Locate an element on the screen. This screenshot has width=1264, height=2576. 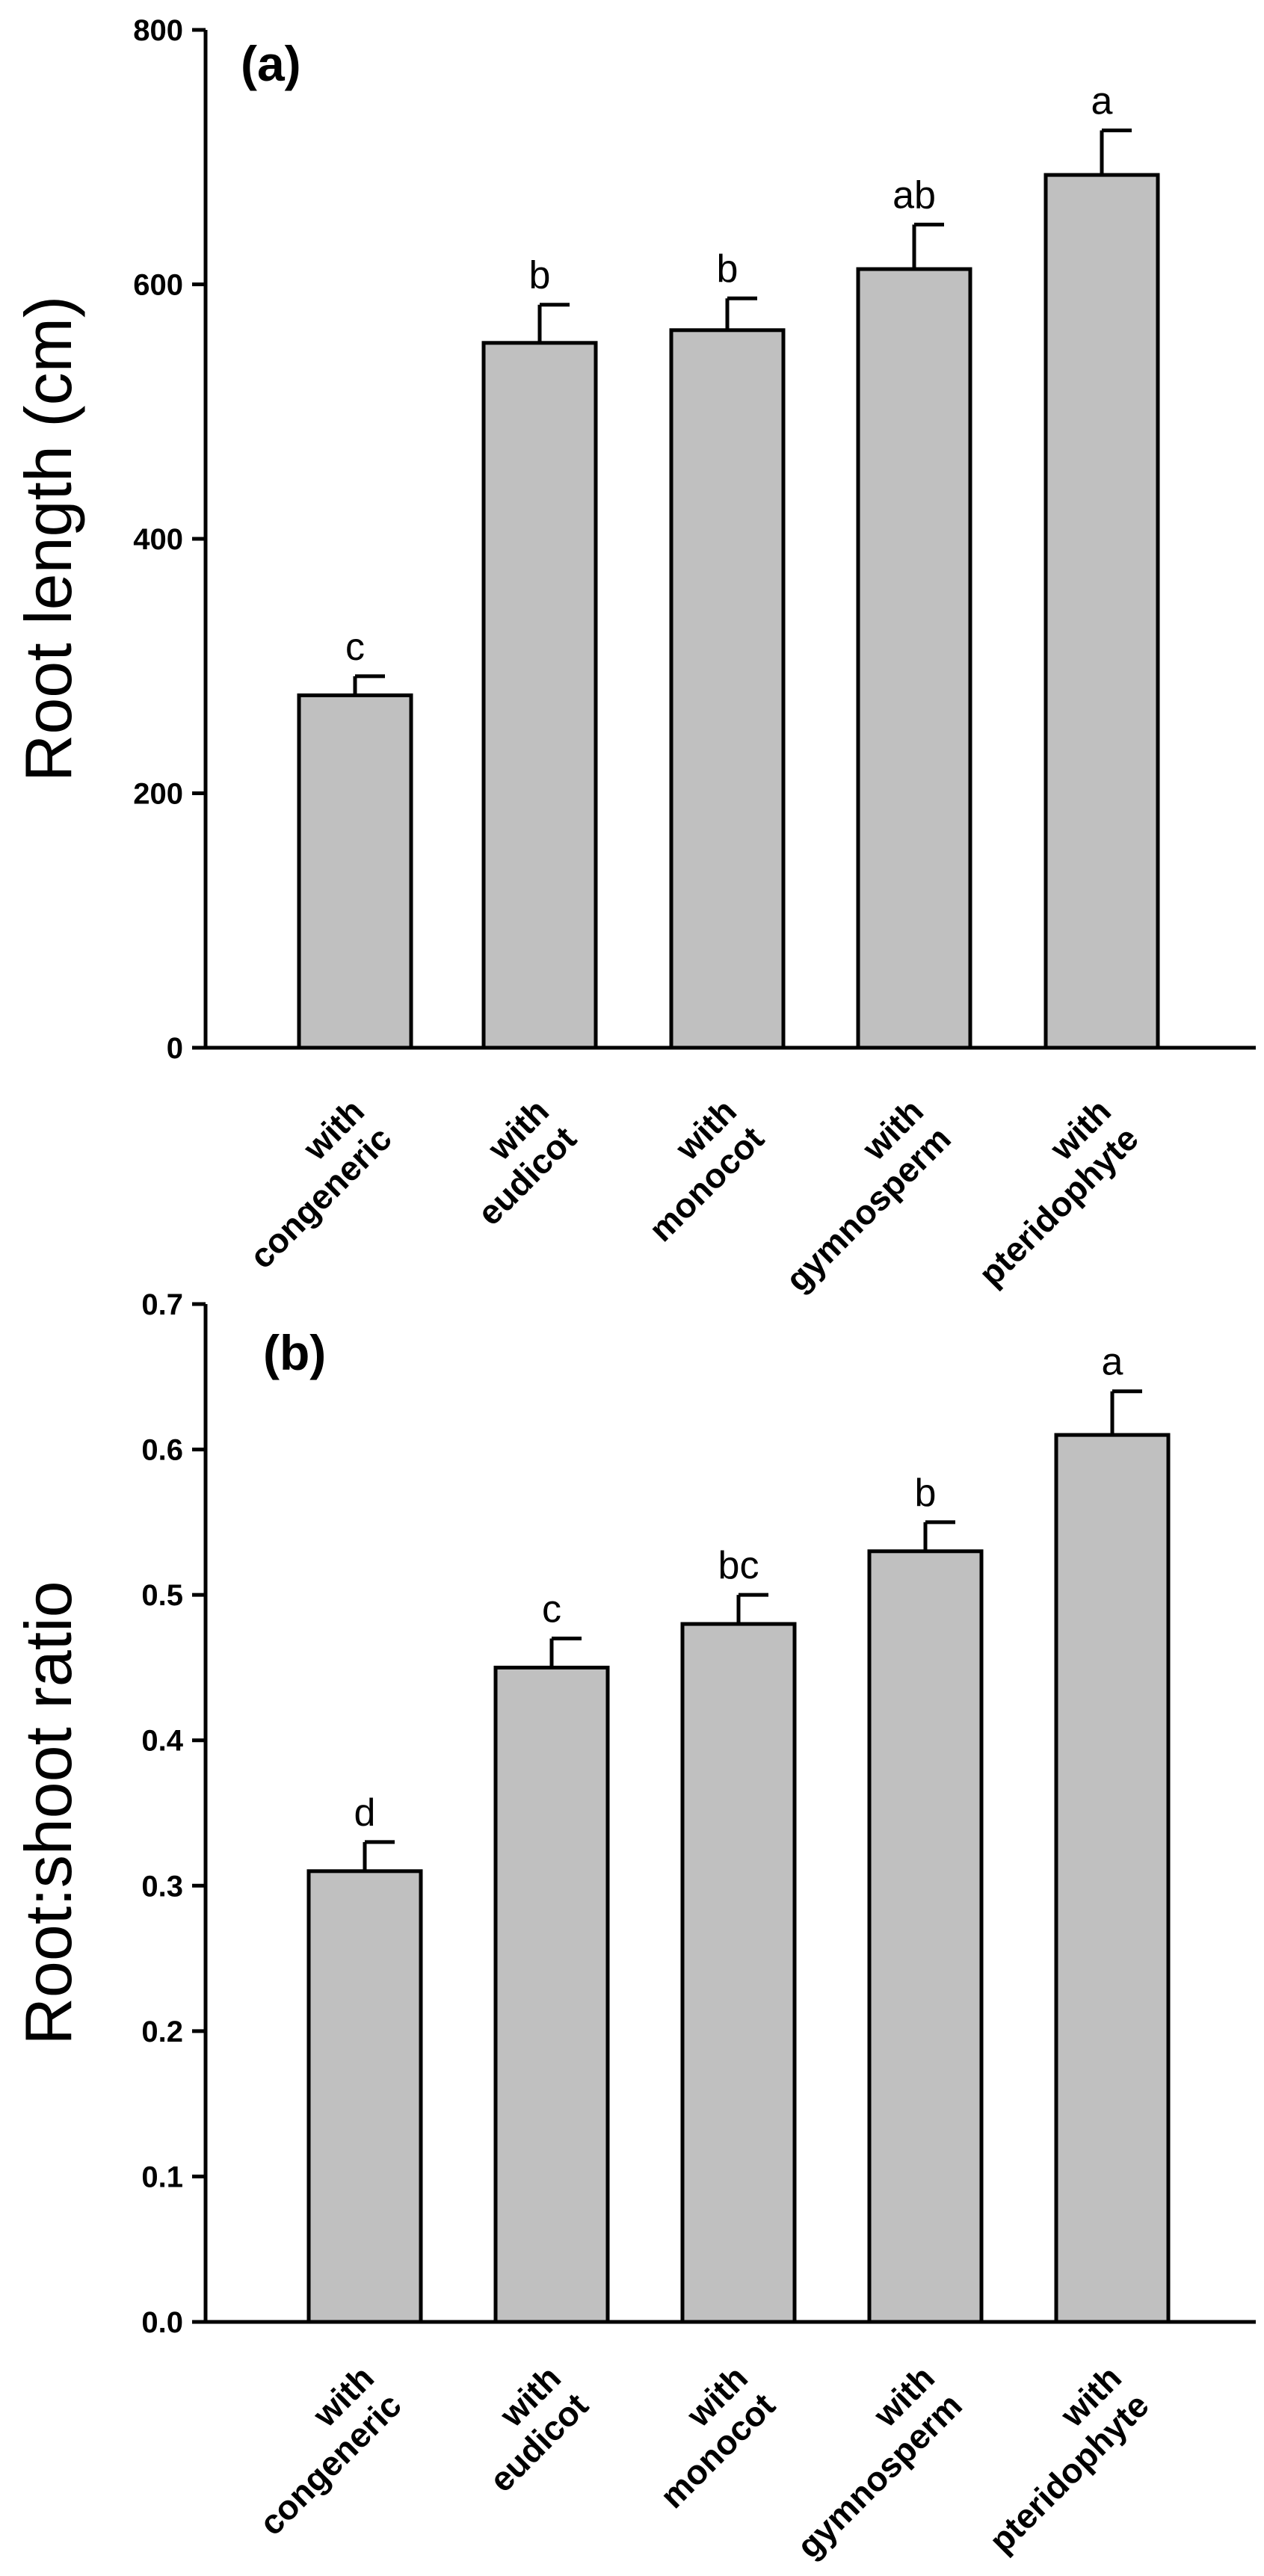
significance-label: d is located at coordinates (365, 1813).